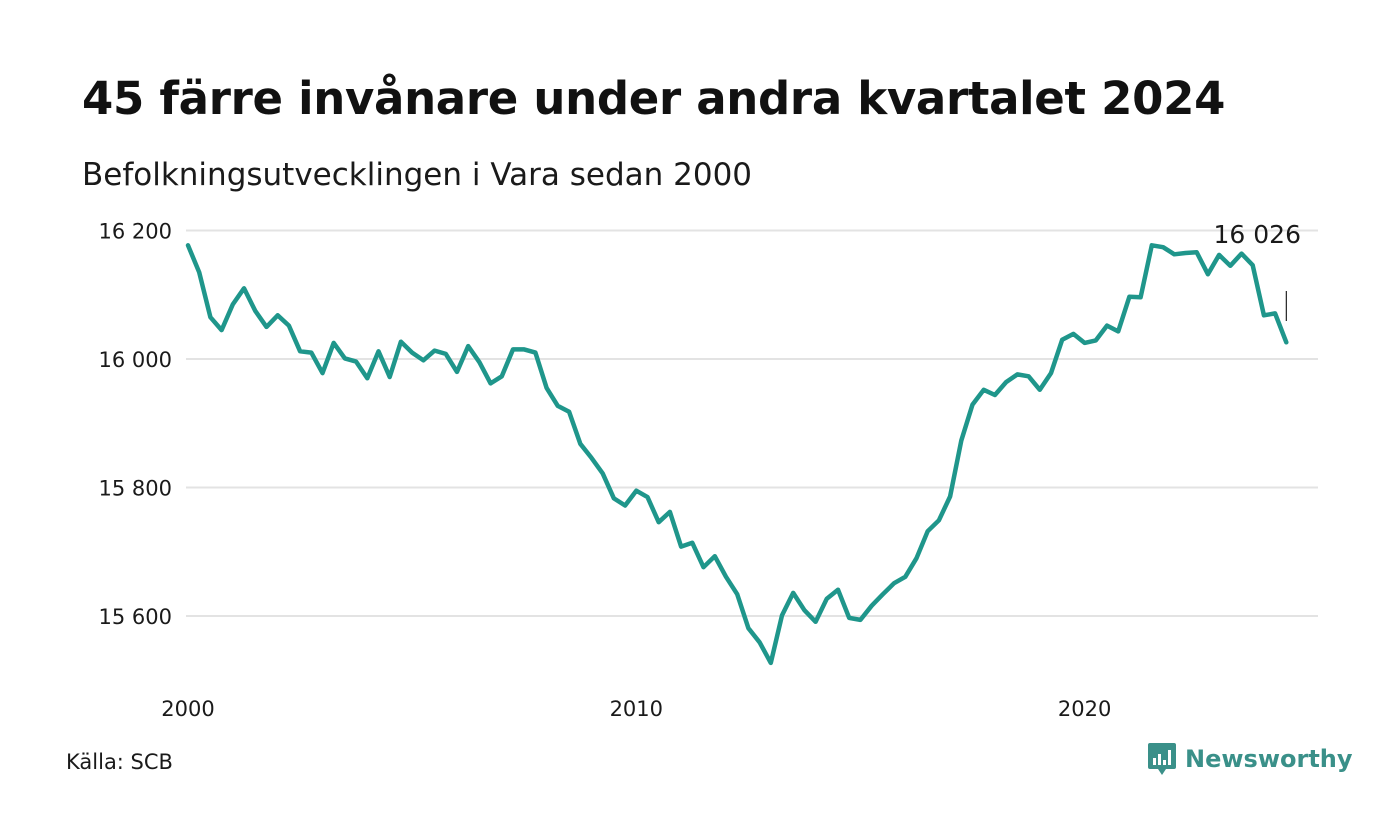 This screenshot has height=840, width=1400. Describe the element at coordinates (135, 617) in the screenshot. I see `y-tick-label: 15 600` at that location.